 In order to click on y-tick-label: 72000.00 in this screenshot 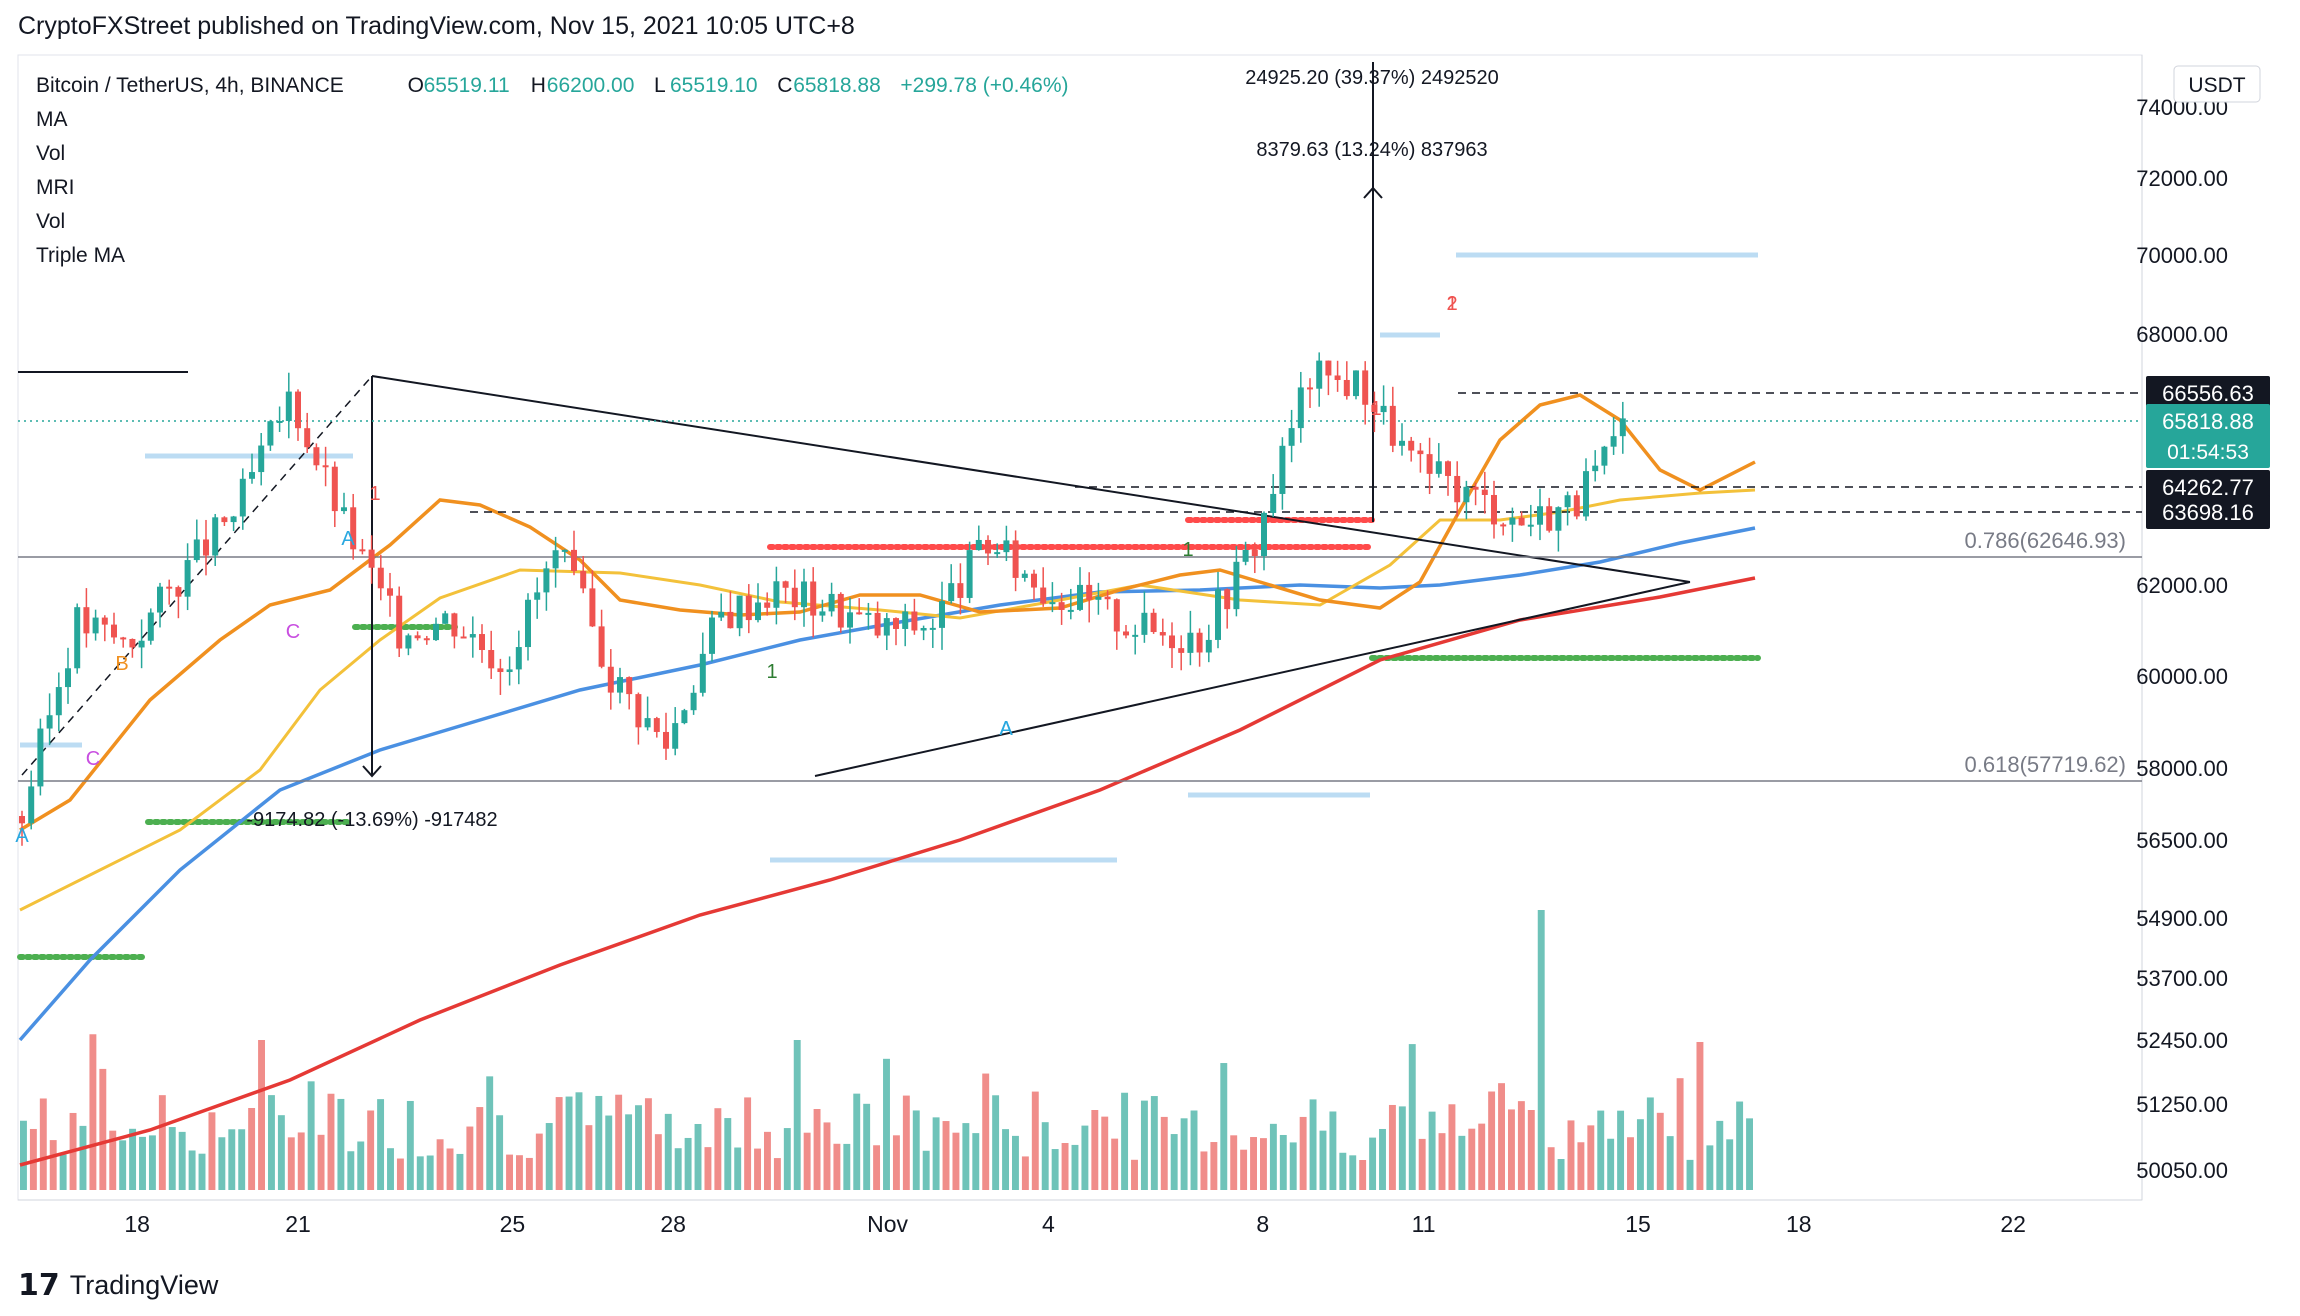, I will do `click(2182, 178)`.